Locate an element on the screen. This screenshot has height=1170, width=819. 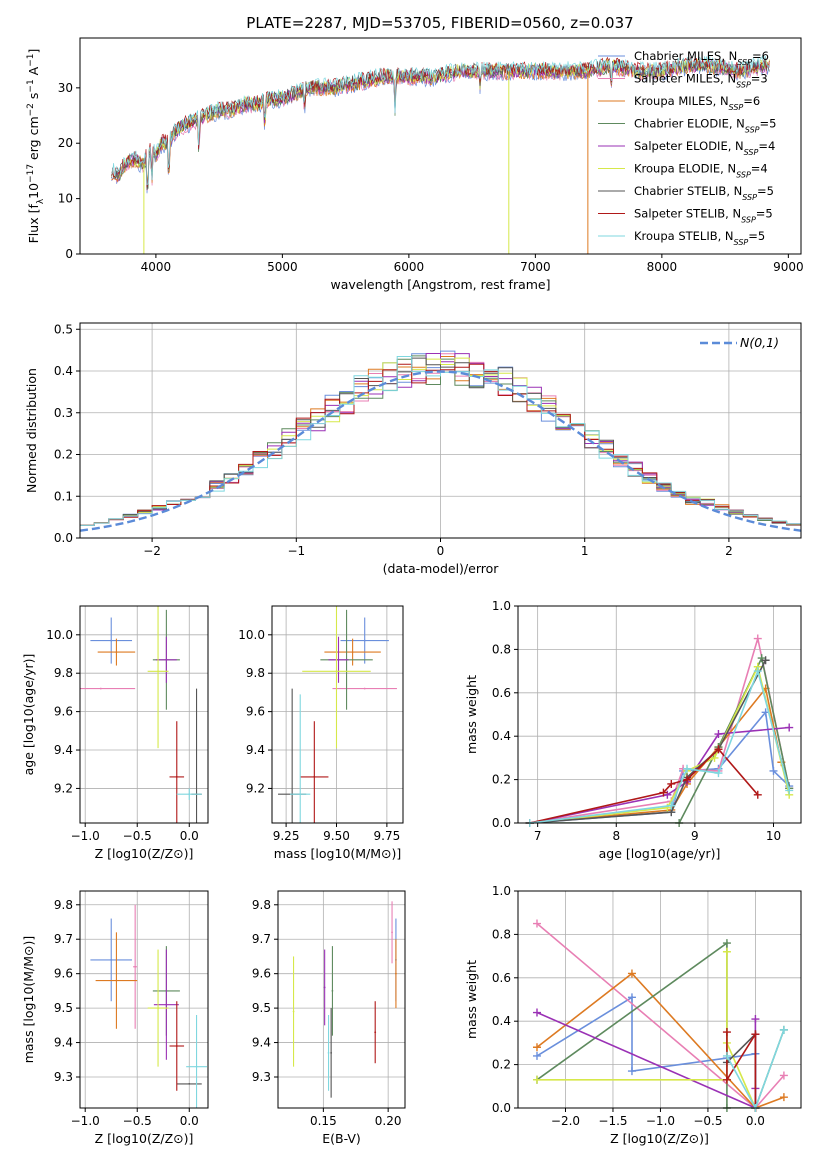
y-tick-label: 9.6 is located at coordinates (261, 974).